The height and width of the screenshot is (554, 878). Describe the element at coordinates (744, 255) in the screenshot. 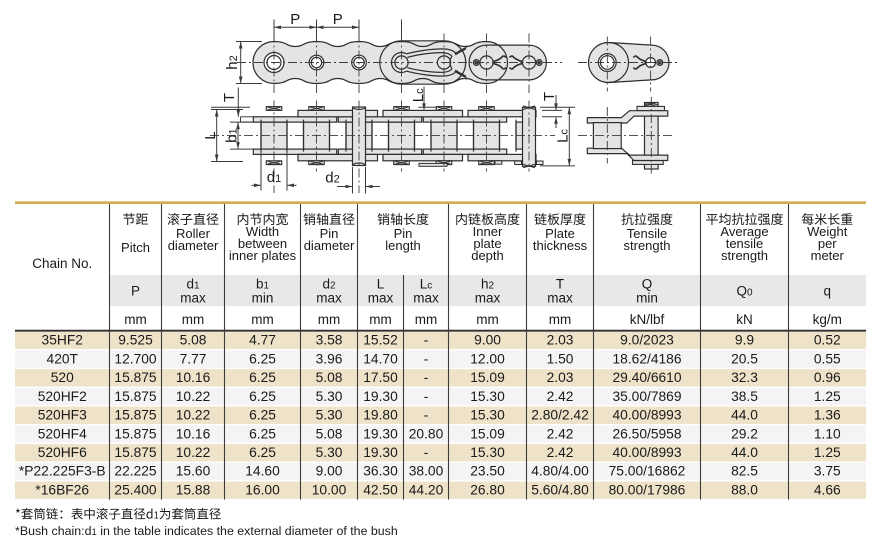

I see `svg-text: strength` at that location.